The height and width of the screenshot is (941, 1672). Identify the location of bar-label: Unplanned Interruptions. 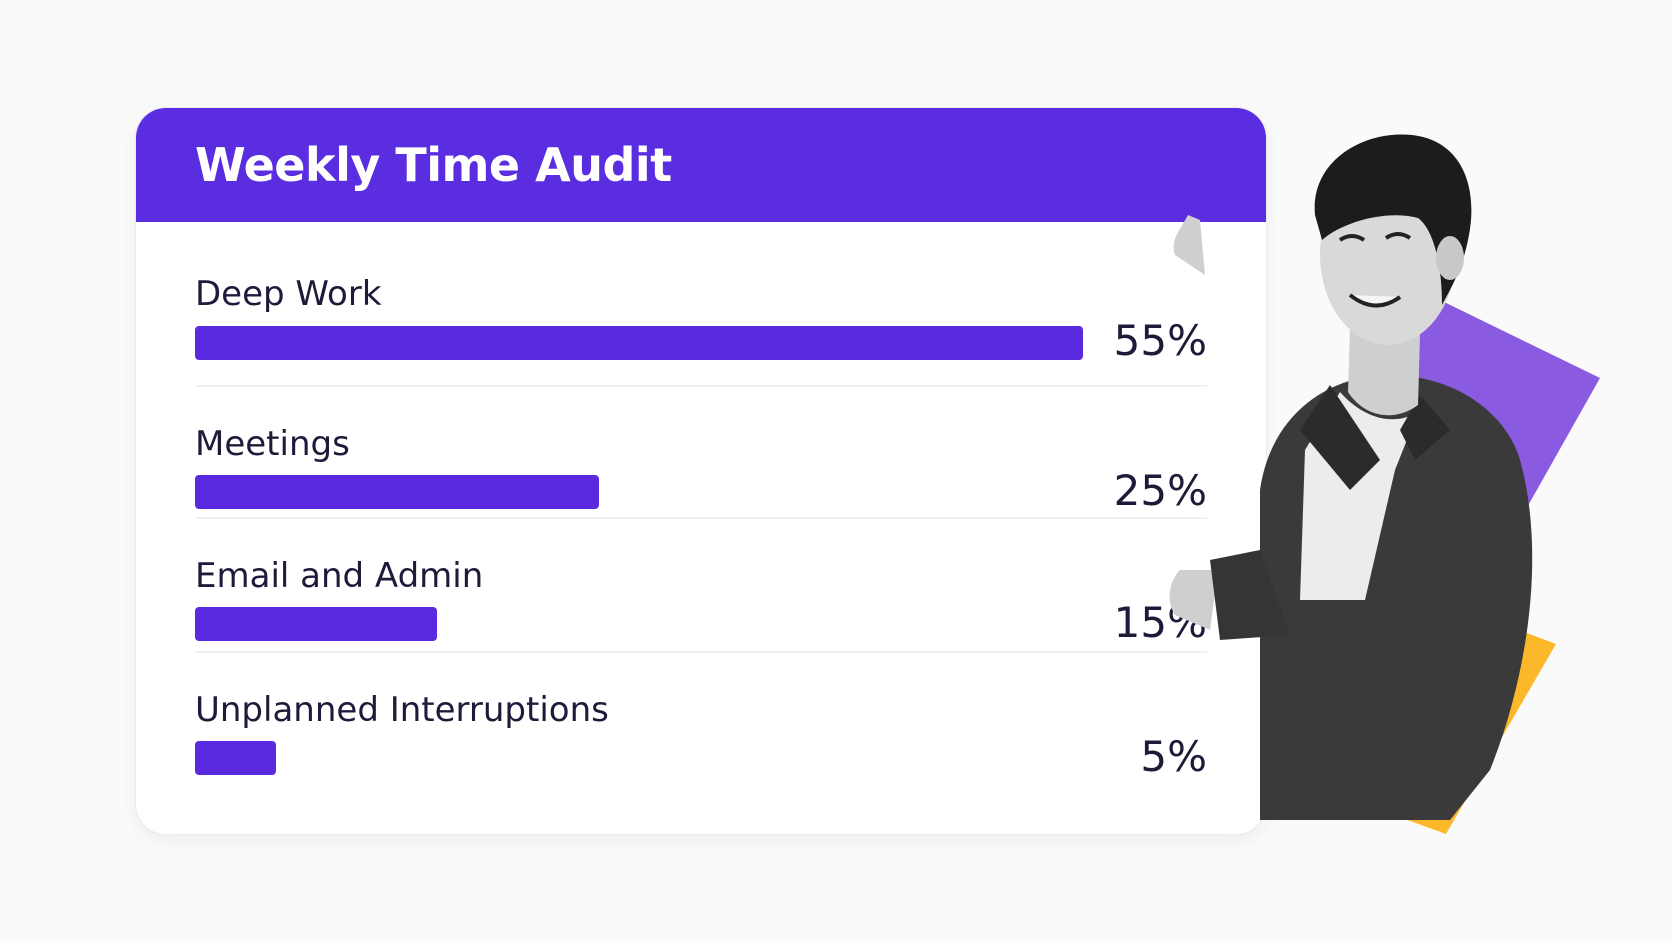
(402, 710).